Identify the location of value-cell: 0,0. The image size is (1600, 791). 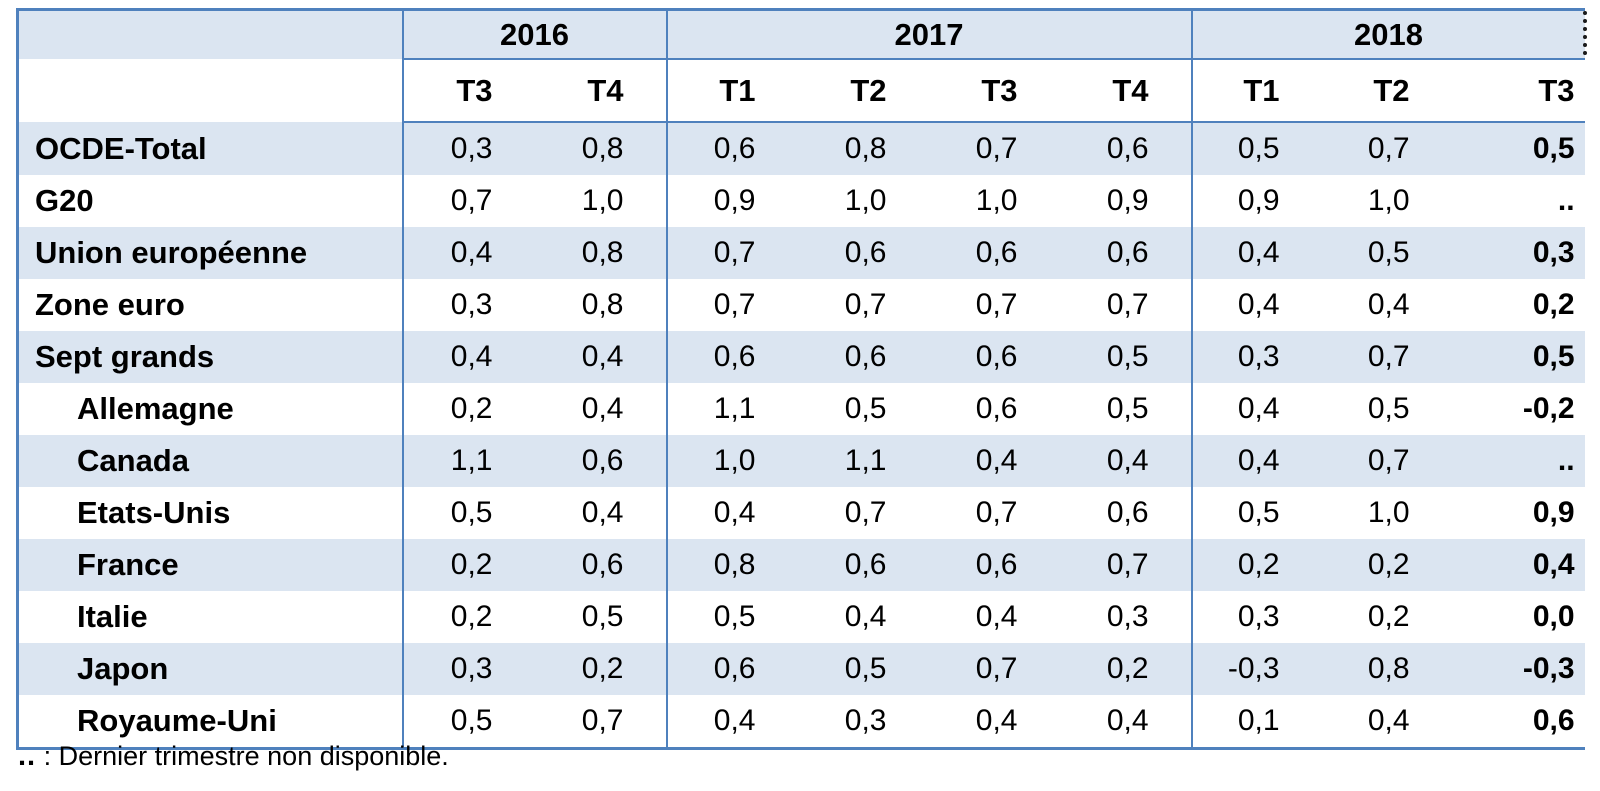
(1518, 617).